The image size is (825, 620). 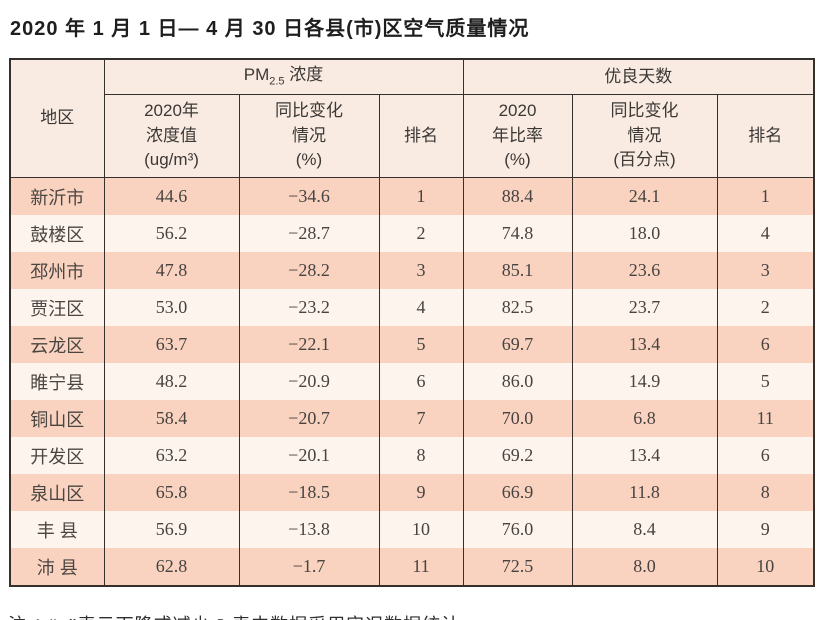 I want to click on table-row: 沛 县 62.8 −1.7 11 72.5 8.0 10, so click(x=412, y=567).